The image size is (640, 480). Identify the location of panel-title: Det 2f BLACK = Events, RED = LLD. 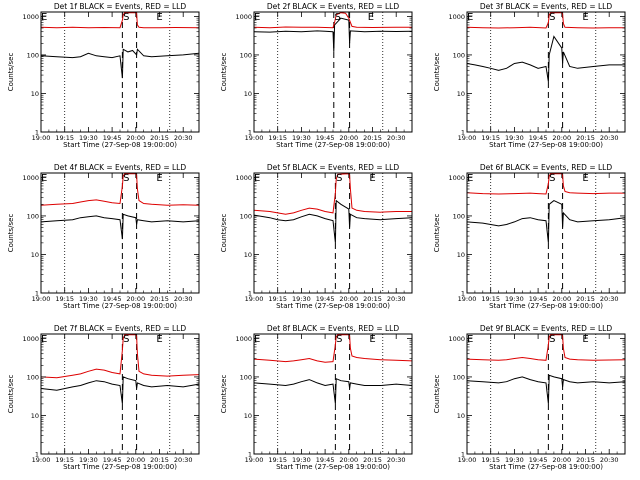
(333, 6).